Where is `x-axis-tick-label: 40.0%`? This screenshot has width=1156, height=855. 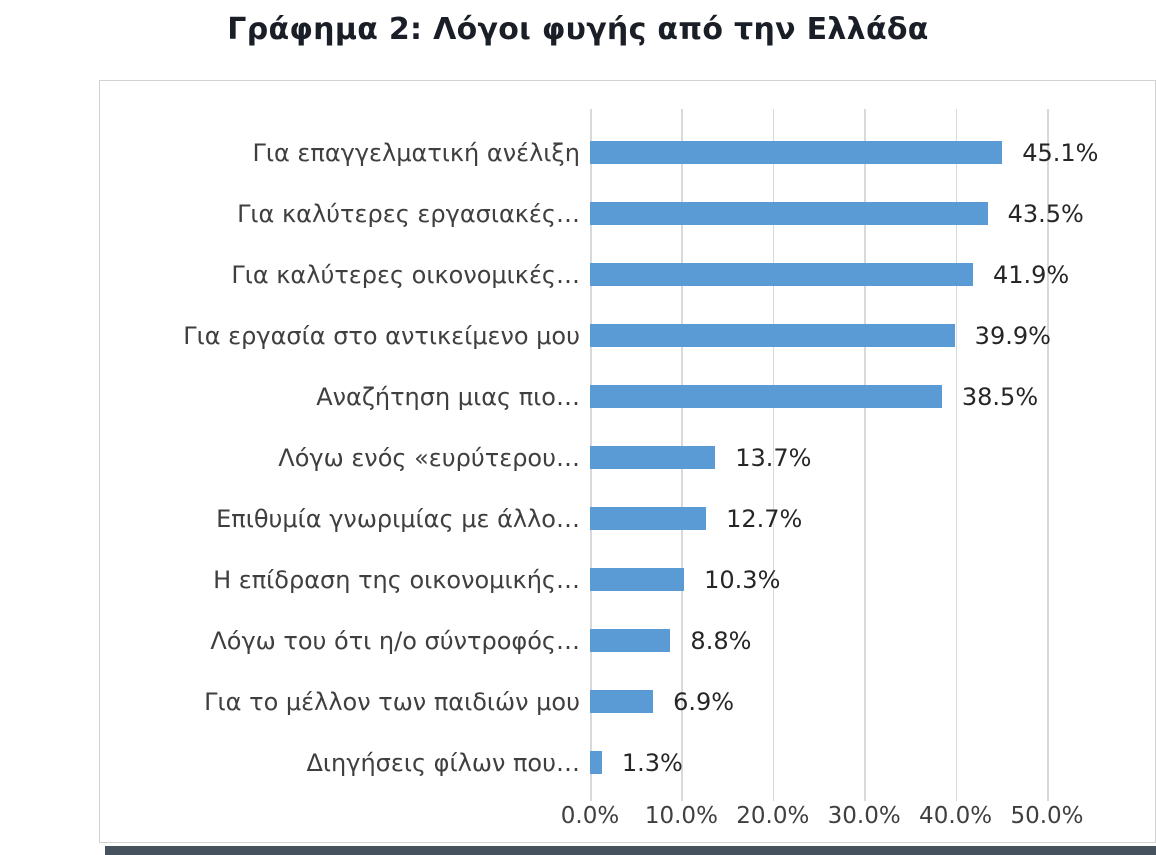
x-axis-tick-label: 40.0% is located at coordinates (956, 816).